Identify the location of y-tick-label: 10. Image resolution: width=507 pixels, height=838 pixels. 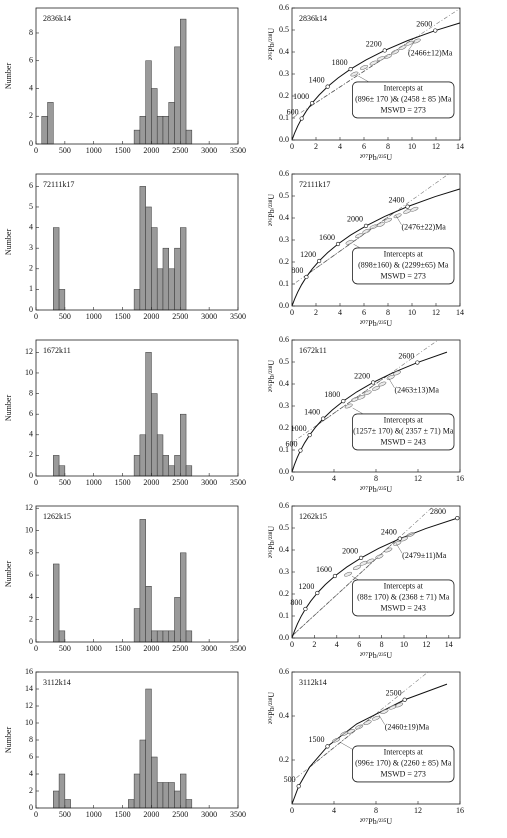
(29, 722).